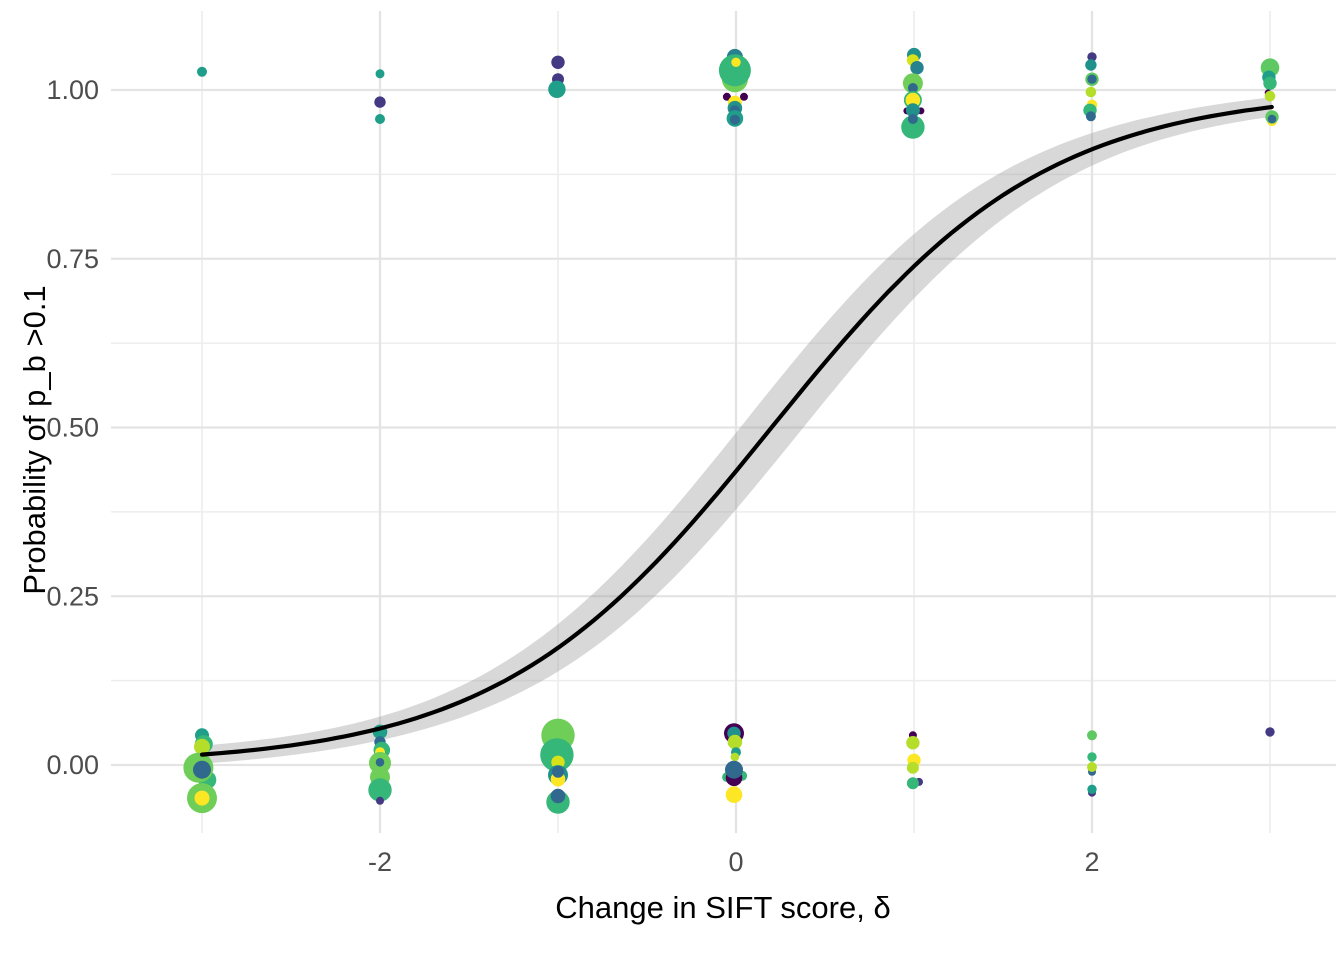 This screenshot has height=960, width=1344. What do you see at coordinates (735, 862) in the screenshot?
I see `x-tick-label: 0` at bounding box center [735, 862].